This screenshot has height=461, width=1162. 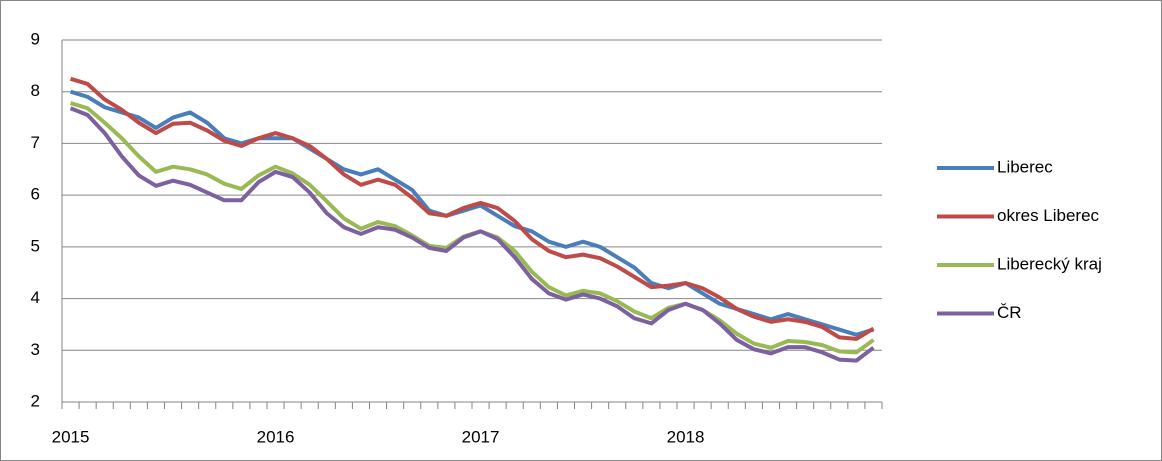 I want to click on y-tick-label: 8, so click(x=35, y=90).